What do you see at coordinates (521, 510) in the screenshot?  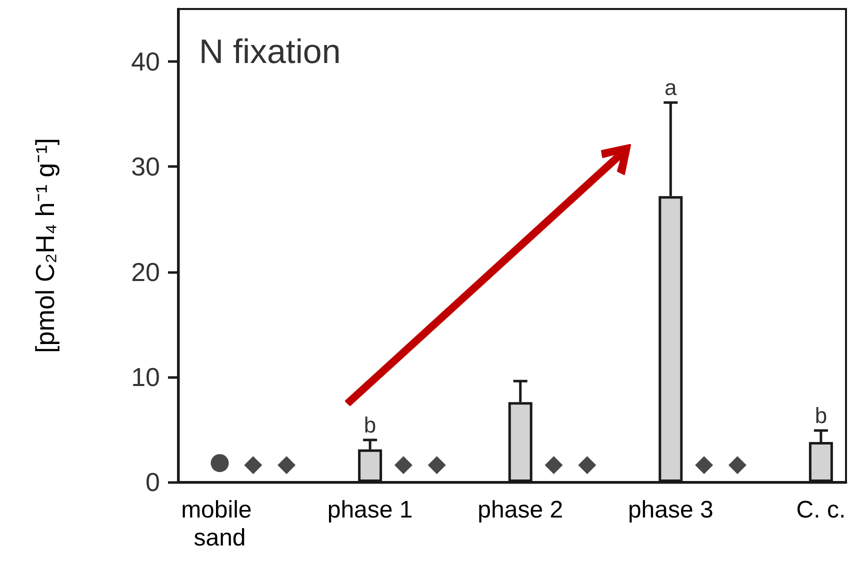 I see `x-tick-label: phase 2` at bounding box center [521, 510].